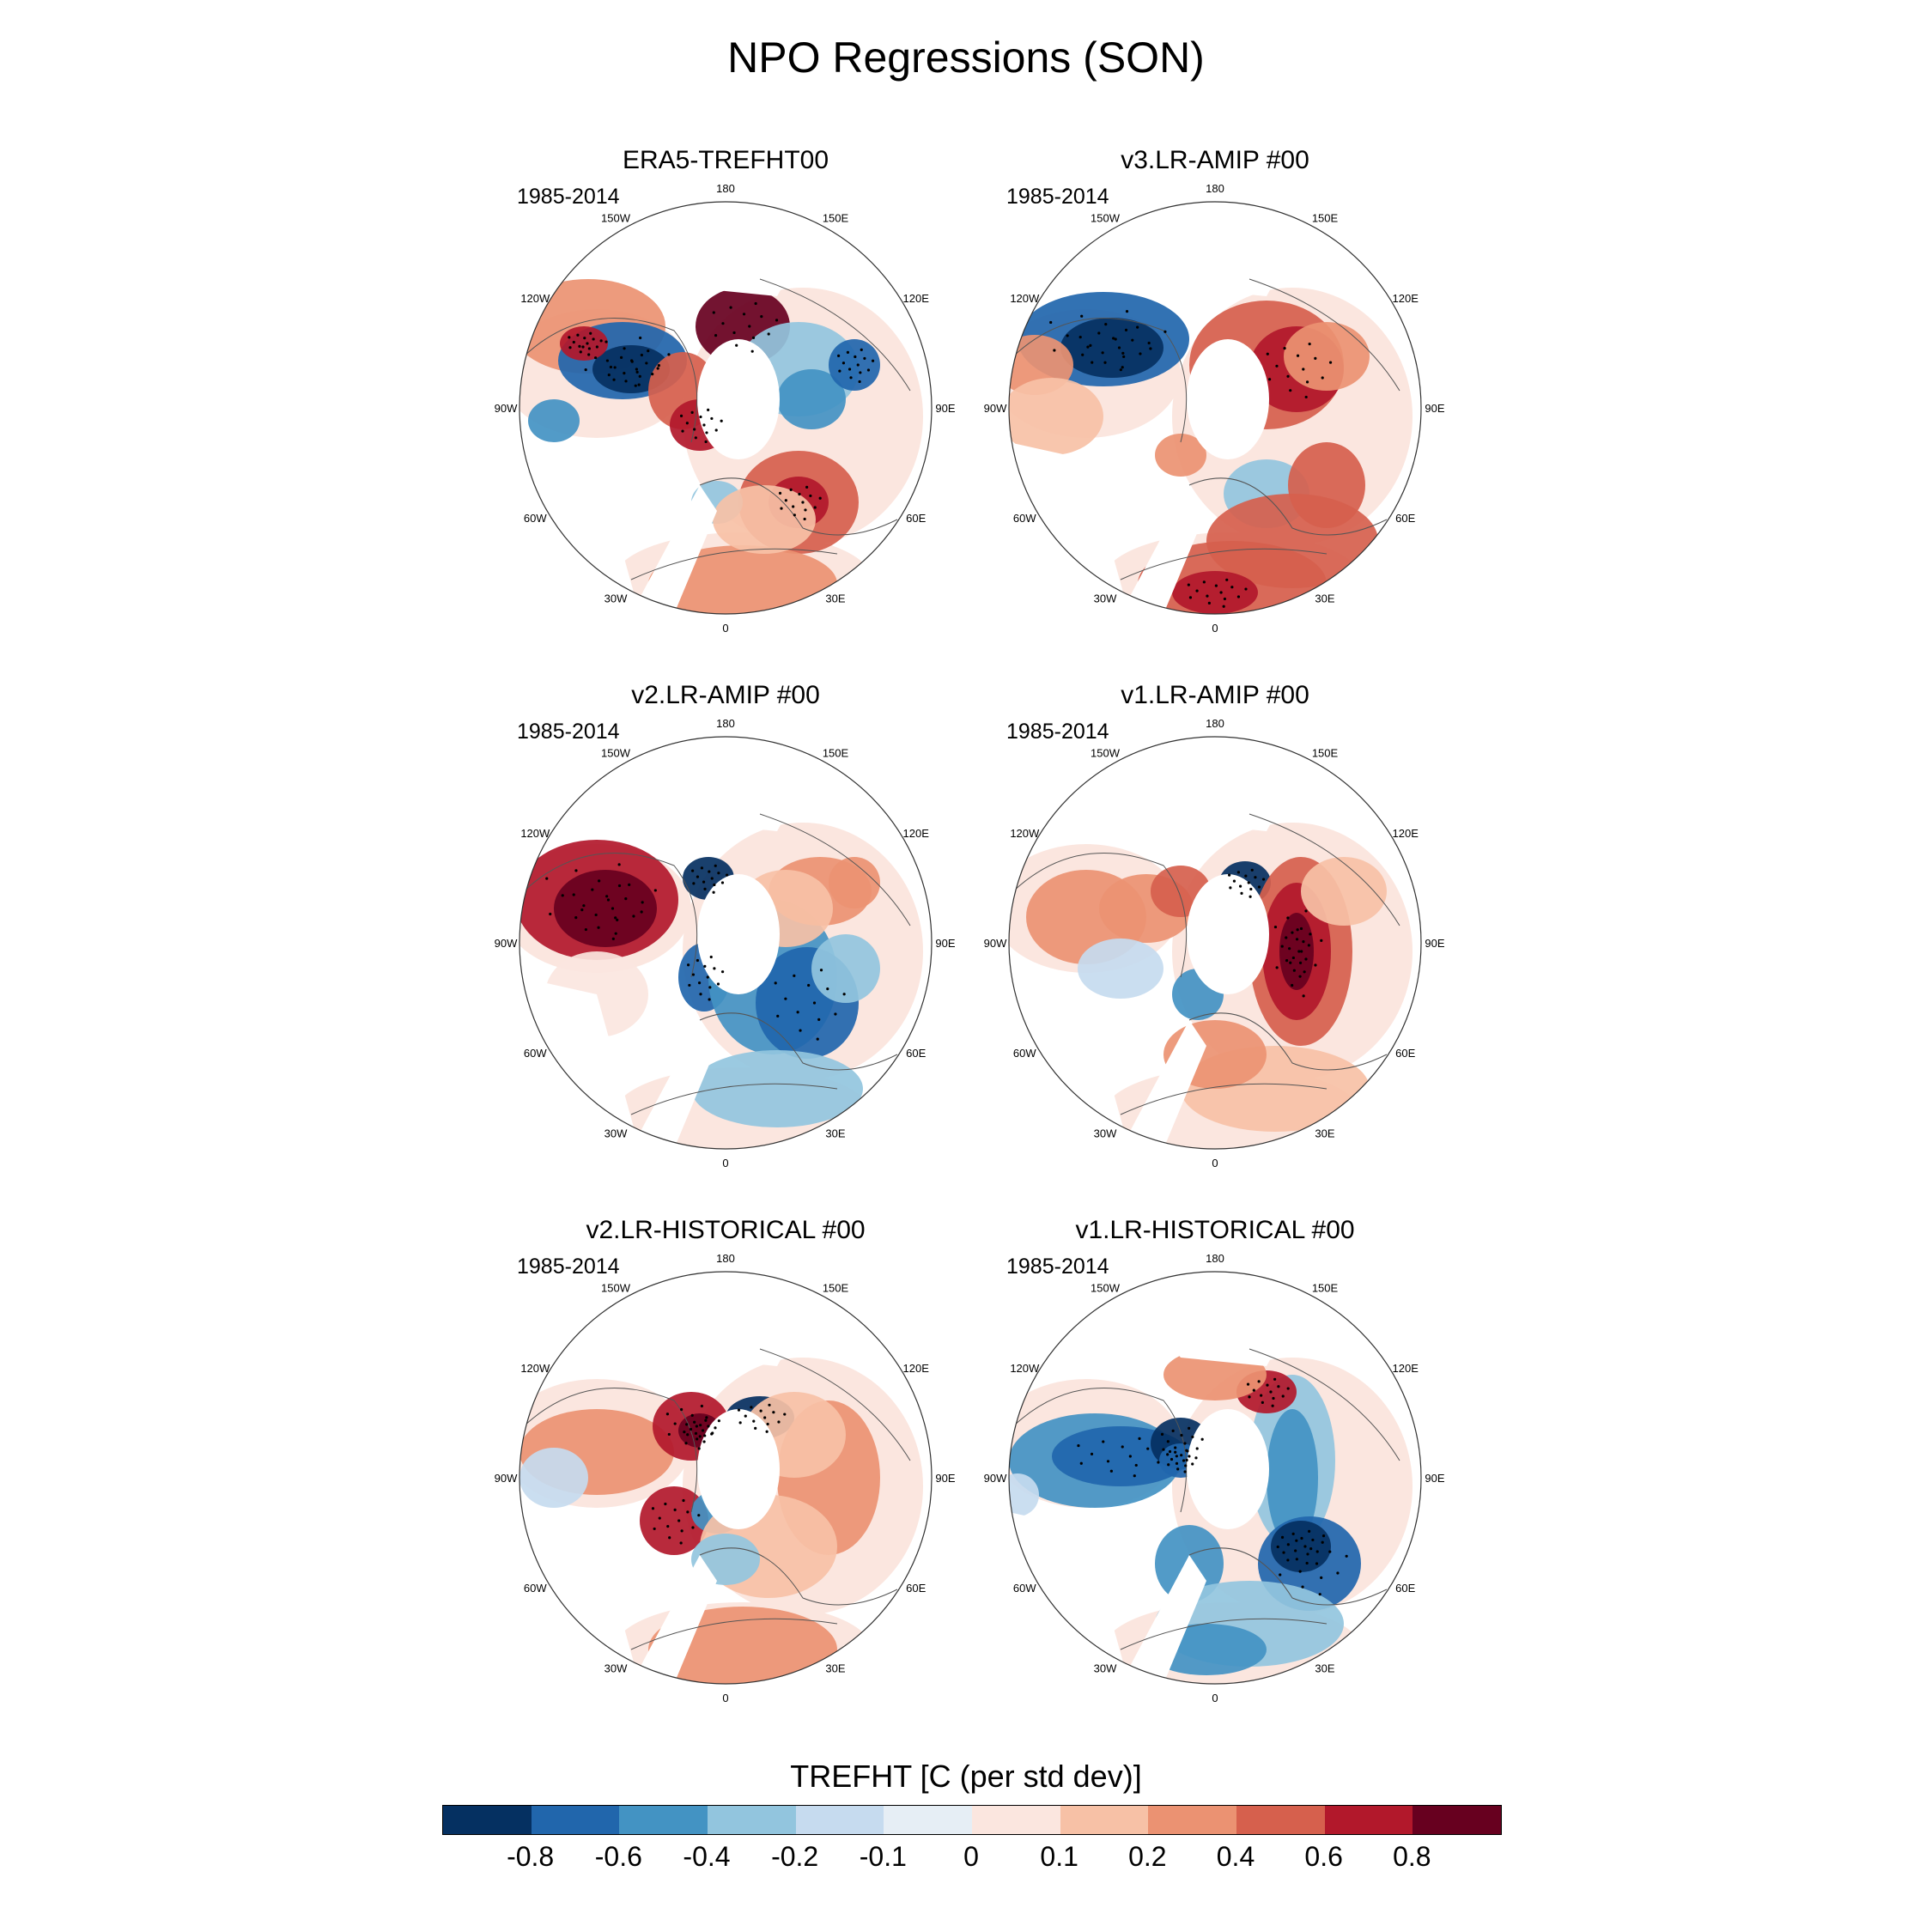 This screenshot has width=1932, height=1932. What do you see at coordinates (1215, 1230) in the screenshot?
I see `panel-title: v1.LR-HISTORICAL #00` at bounding box center [1215, 1230].